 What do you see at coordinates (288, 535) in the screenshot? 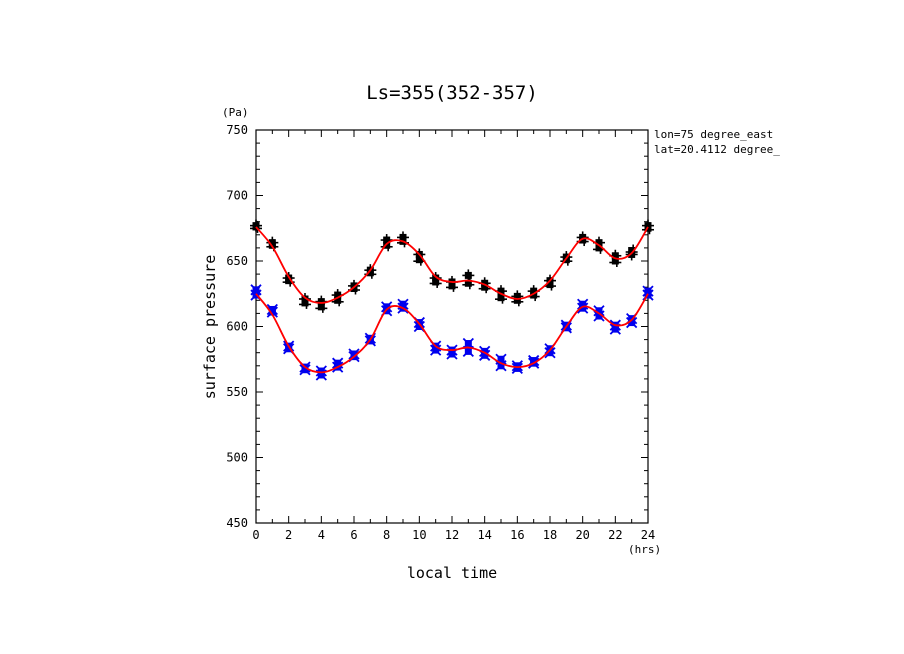
I see `x-tick-label: 2` at bounding box center [288, 535].